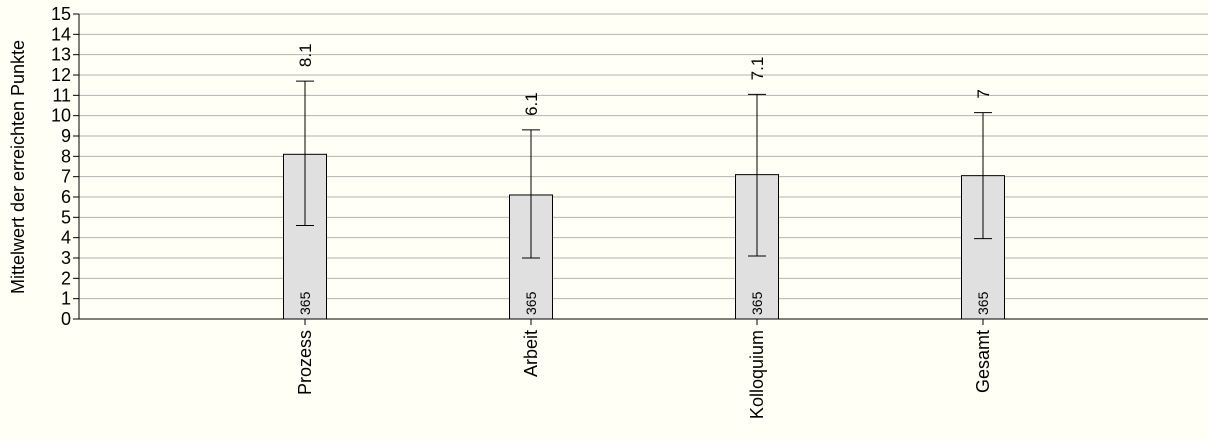  What do you see at coordinates (983, 93) in the screenshot?
I see `value-label: 7` at bounding box center [983, 93].